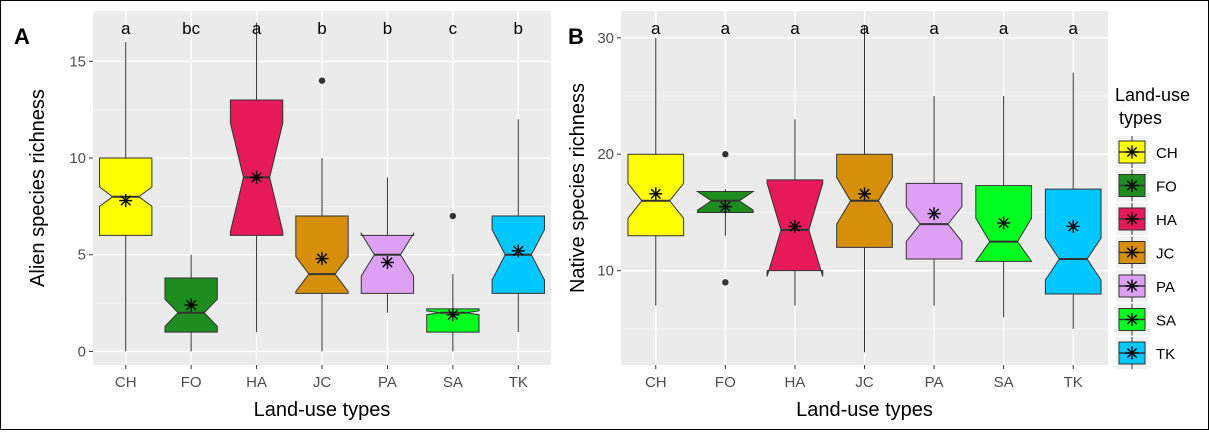 The width and height of the screenshot is (1209, 435). What do you see at coordinates (934, 382) in the screenshot?
I see `x-tick-label: PA` at bounding box center [934, 382].